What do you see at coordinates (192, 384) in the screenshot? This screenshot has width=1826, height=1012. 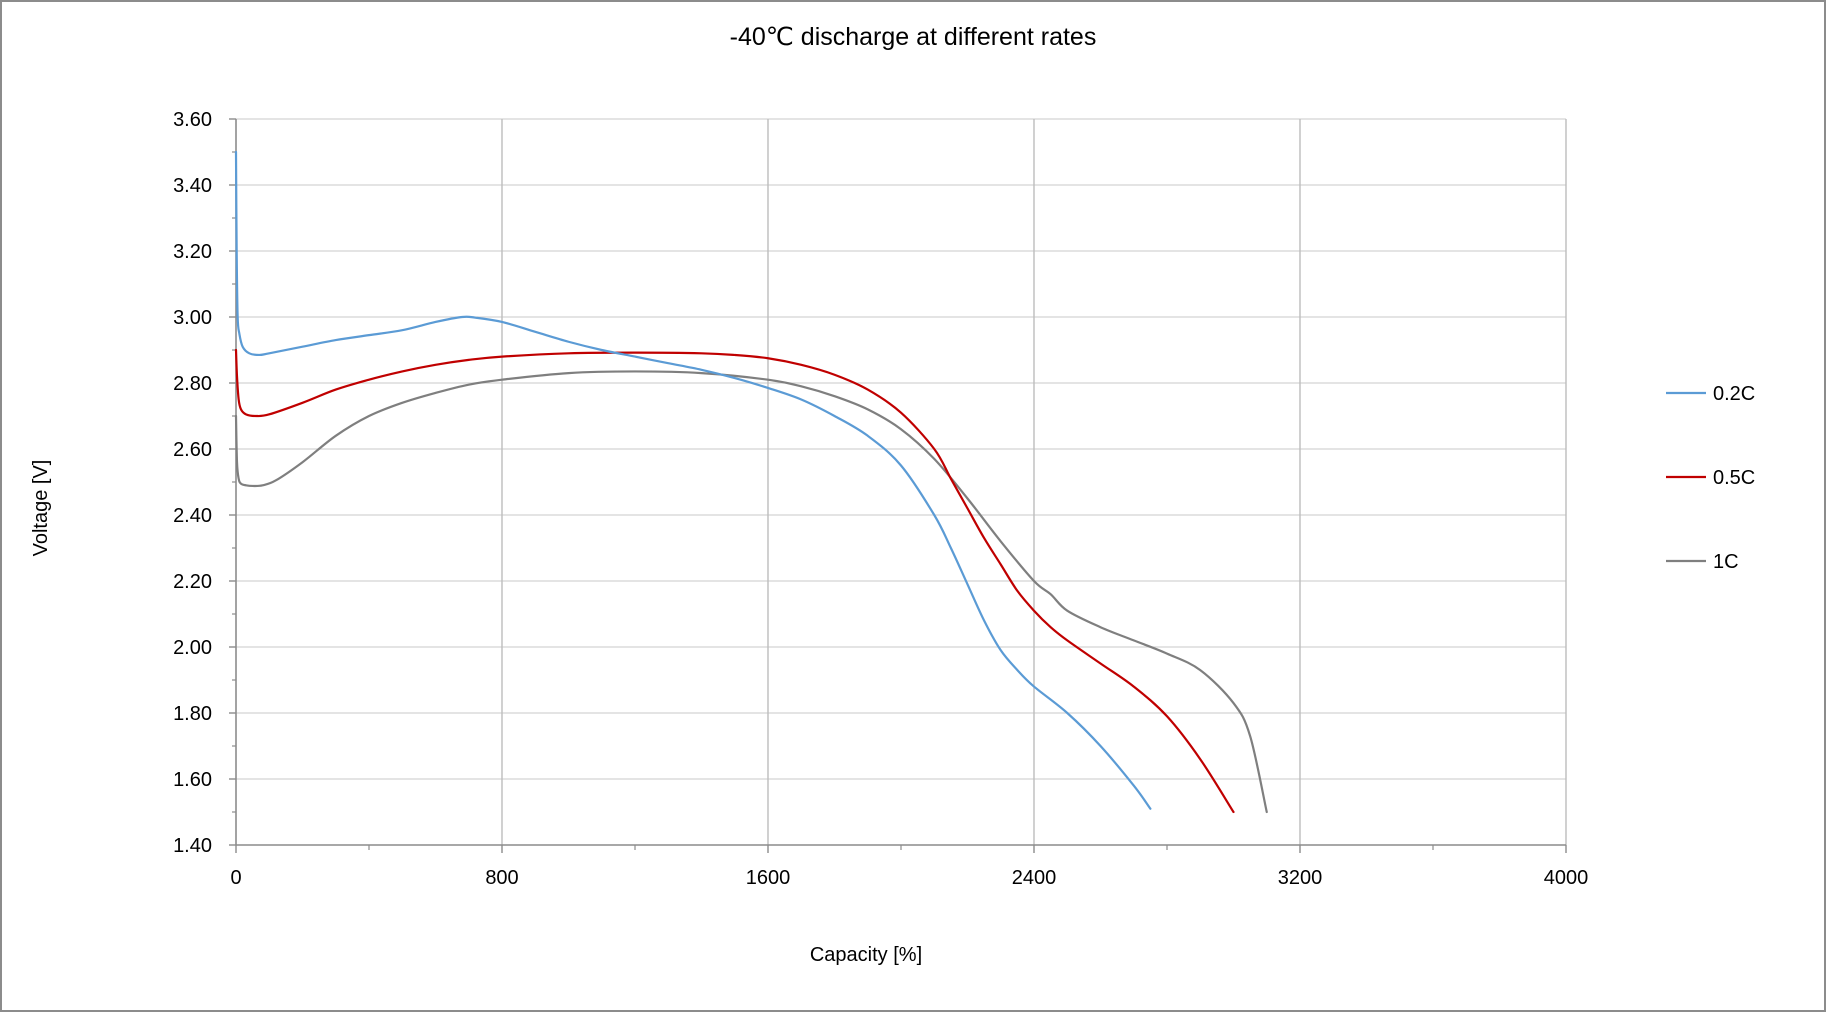 I see `y-tick-label: 2.80` at bounding box center [192, 384].